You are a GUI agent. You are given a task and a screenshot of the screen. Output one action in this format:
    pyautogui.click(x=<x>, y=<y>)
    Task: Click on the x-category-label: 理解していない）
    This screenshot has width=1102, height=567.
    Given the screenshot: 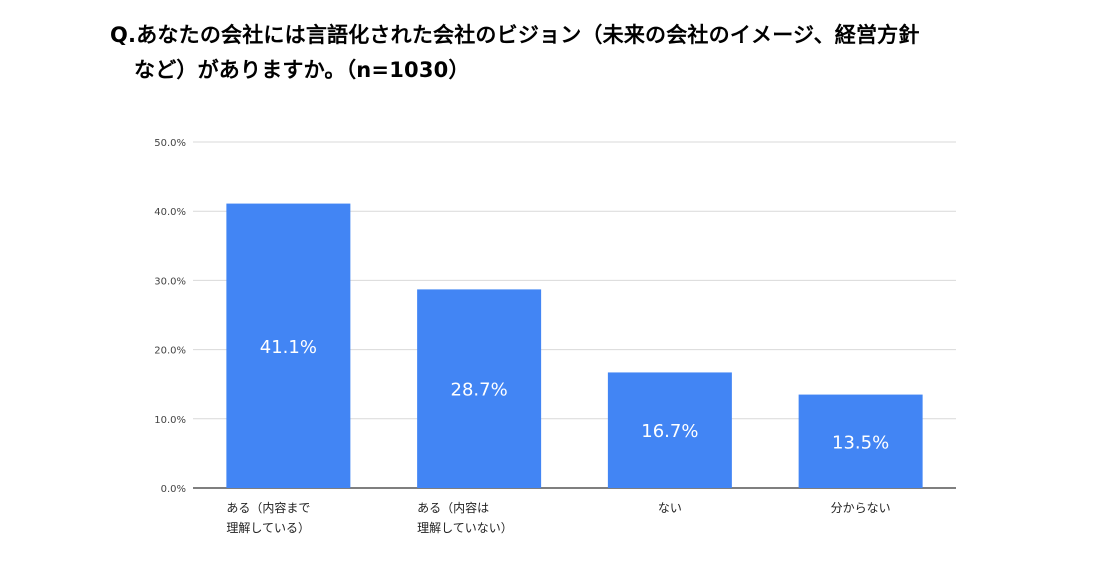 What is the action you would take?
    pyautogui.click(x=465, y=528)
    